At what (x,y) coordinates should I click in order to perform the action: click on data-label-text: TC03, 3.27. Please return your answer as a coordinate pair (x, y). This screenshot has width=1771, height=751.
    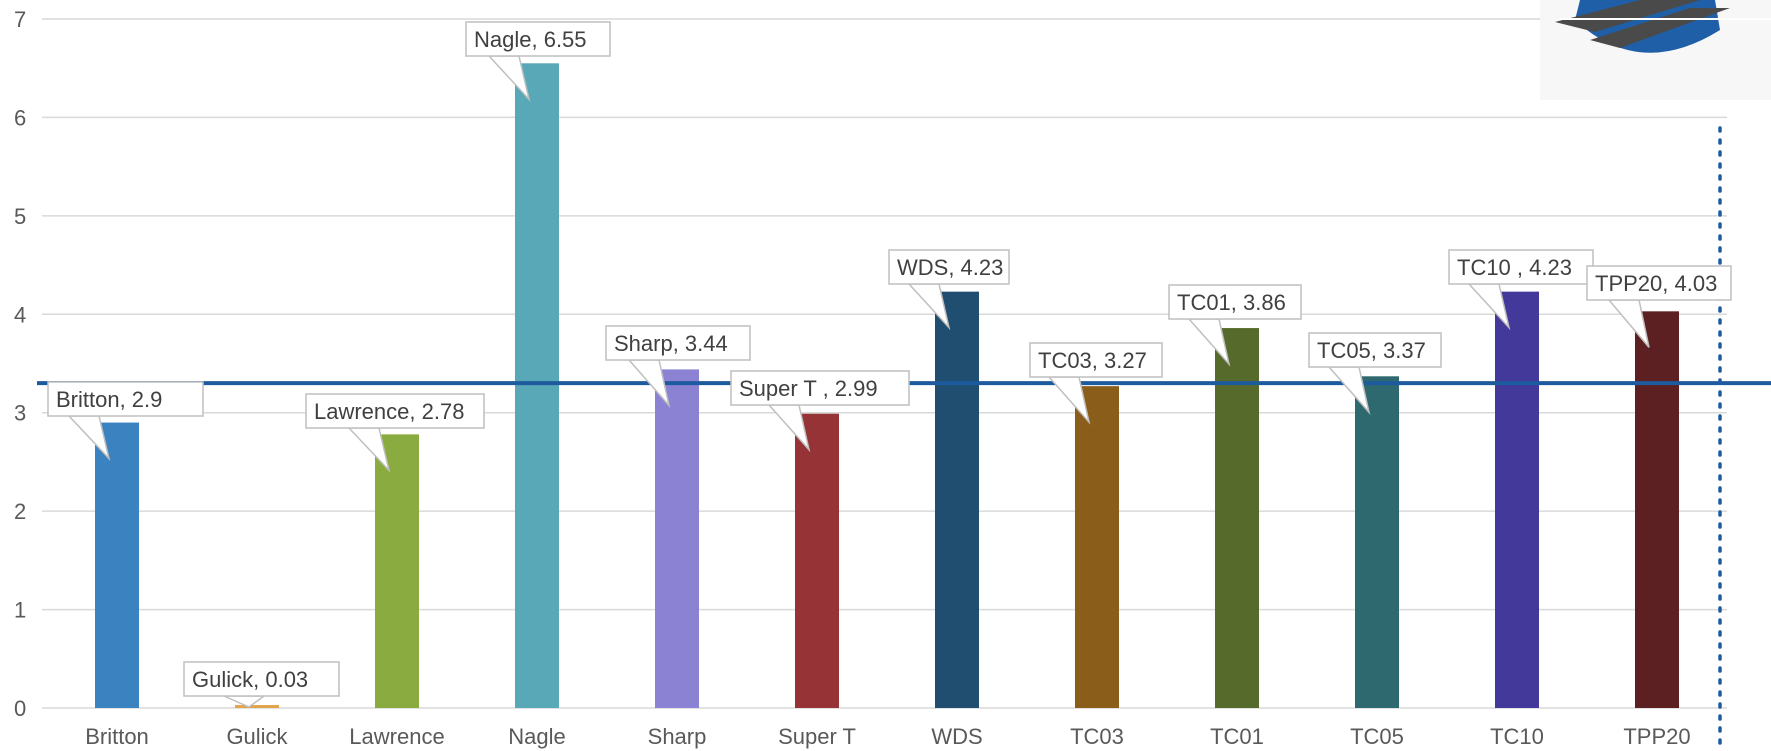
    Looking at the image, I should click on (1092, 360).